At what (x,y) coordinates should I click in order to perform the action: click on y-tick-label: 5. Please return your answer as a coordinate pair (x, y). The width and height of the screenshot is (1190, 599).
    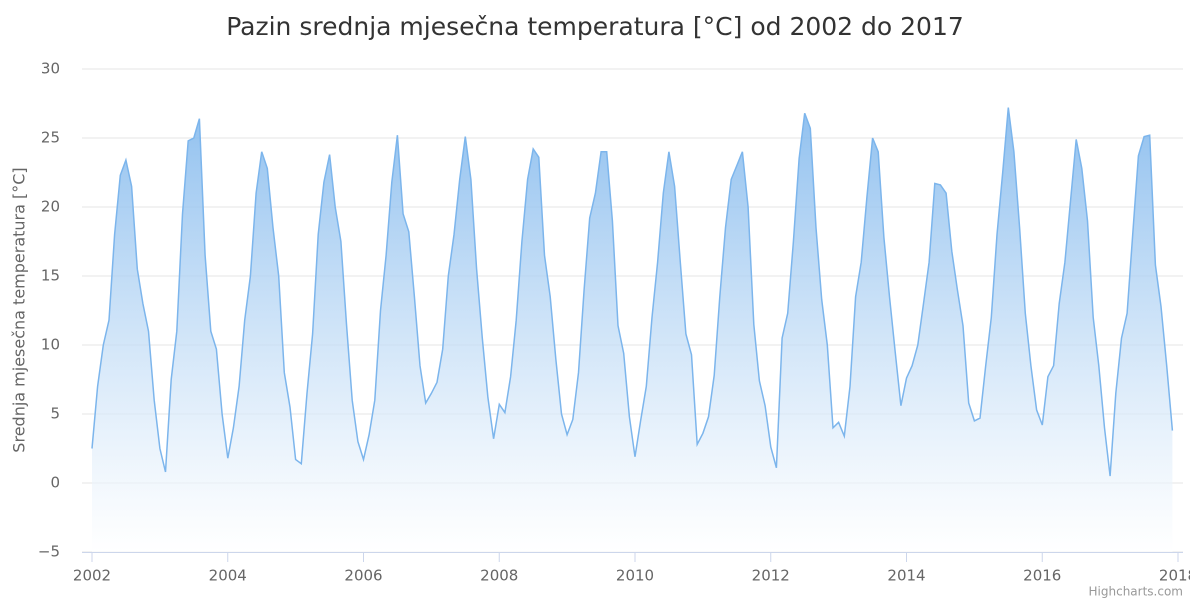
    Looking at the image, I should click on (55, 414).